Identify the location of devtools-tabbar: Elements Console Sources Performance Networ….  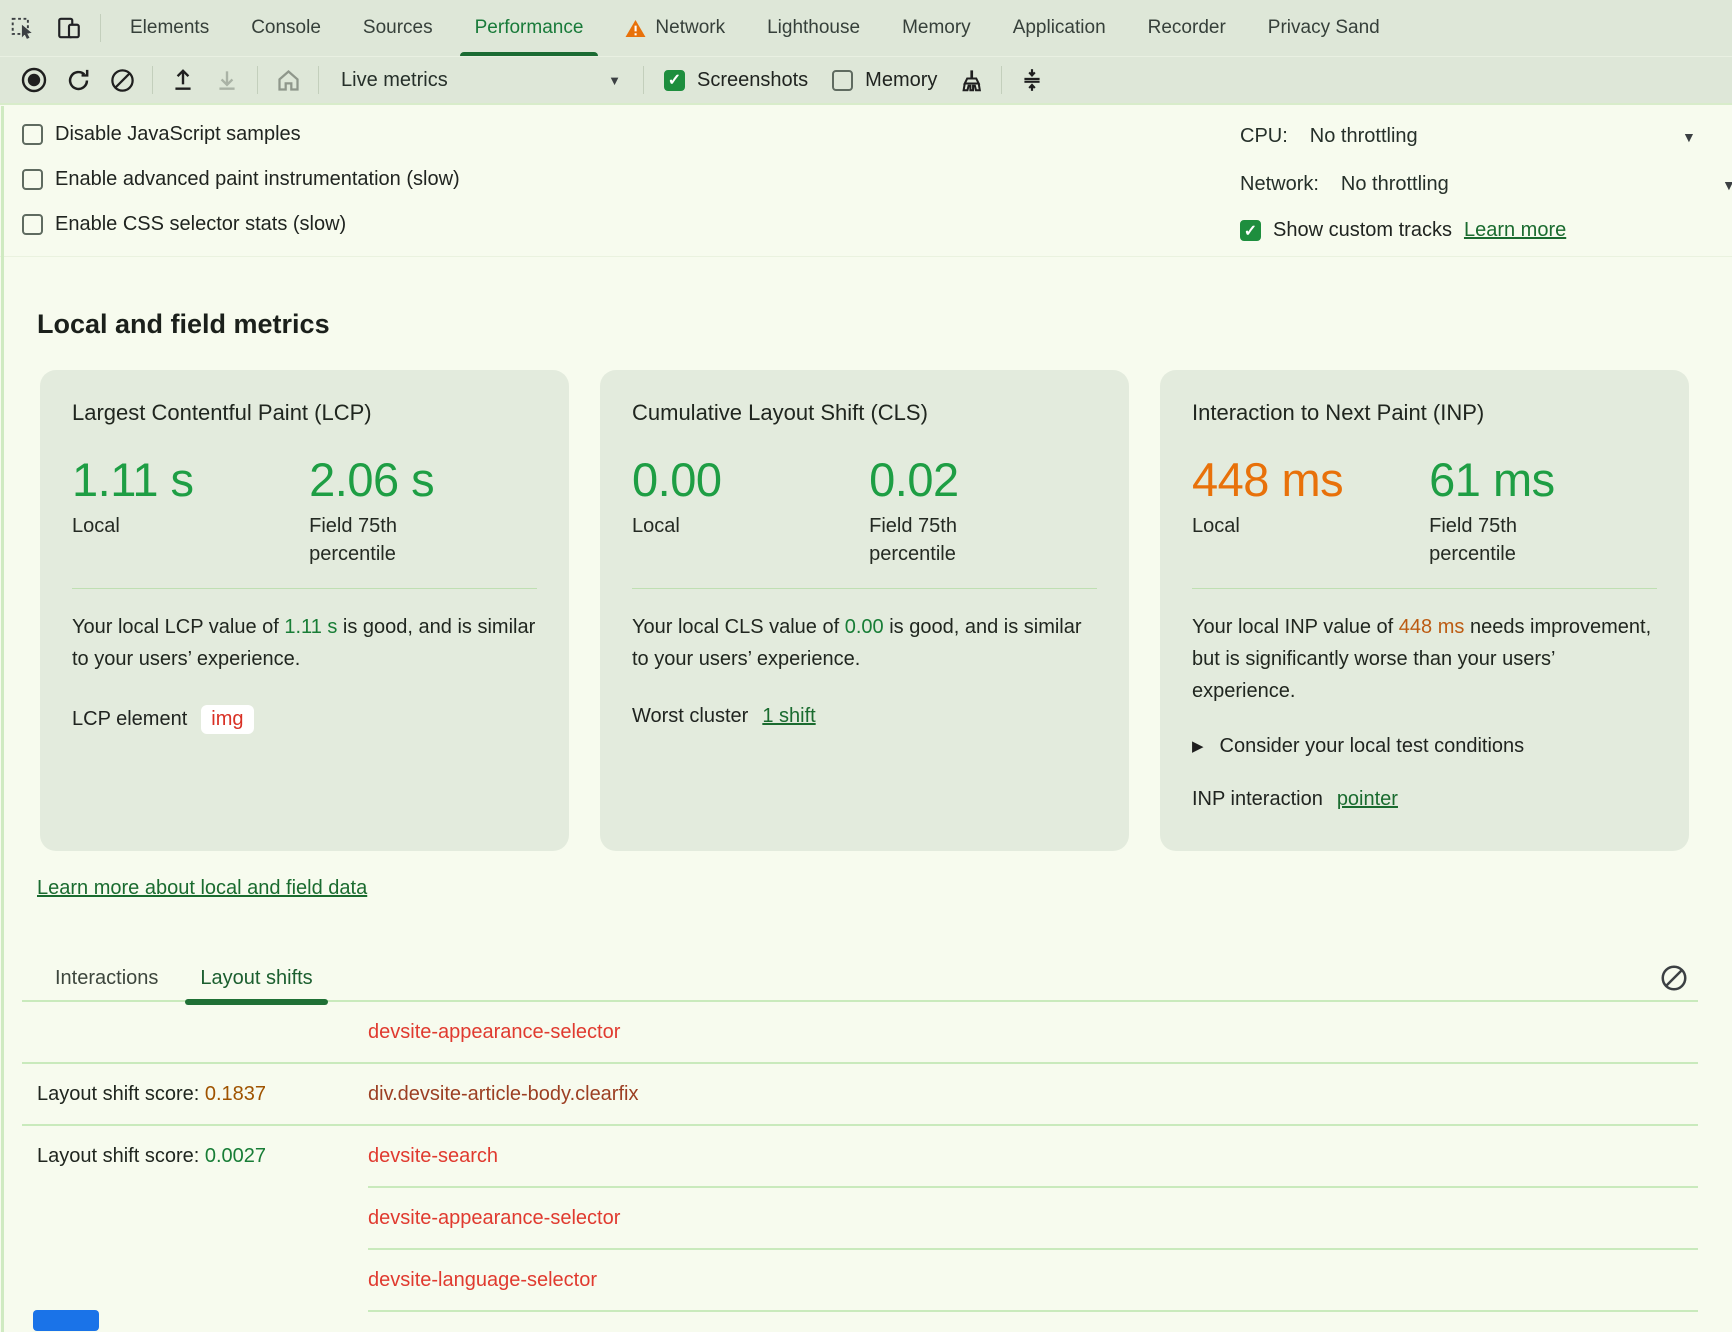
(866, 28).